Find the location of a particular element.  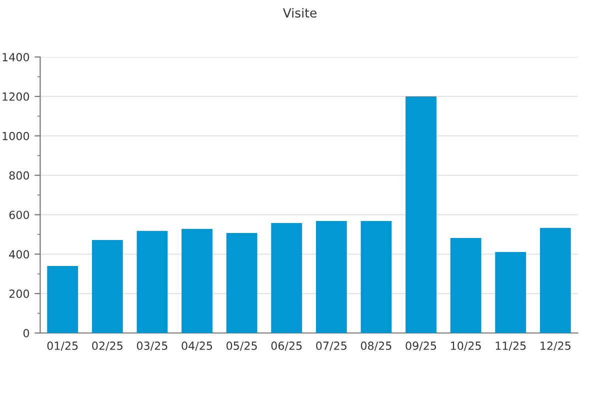

x-tick-label: 06/25 is located at coordinates (286, 346).